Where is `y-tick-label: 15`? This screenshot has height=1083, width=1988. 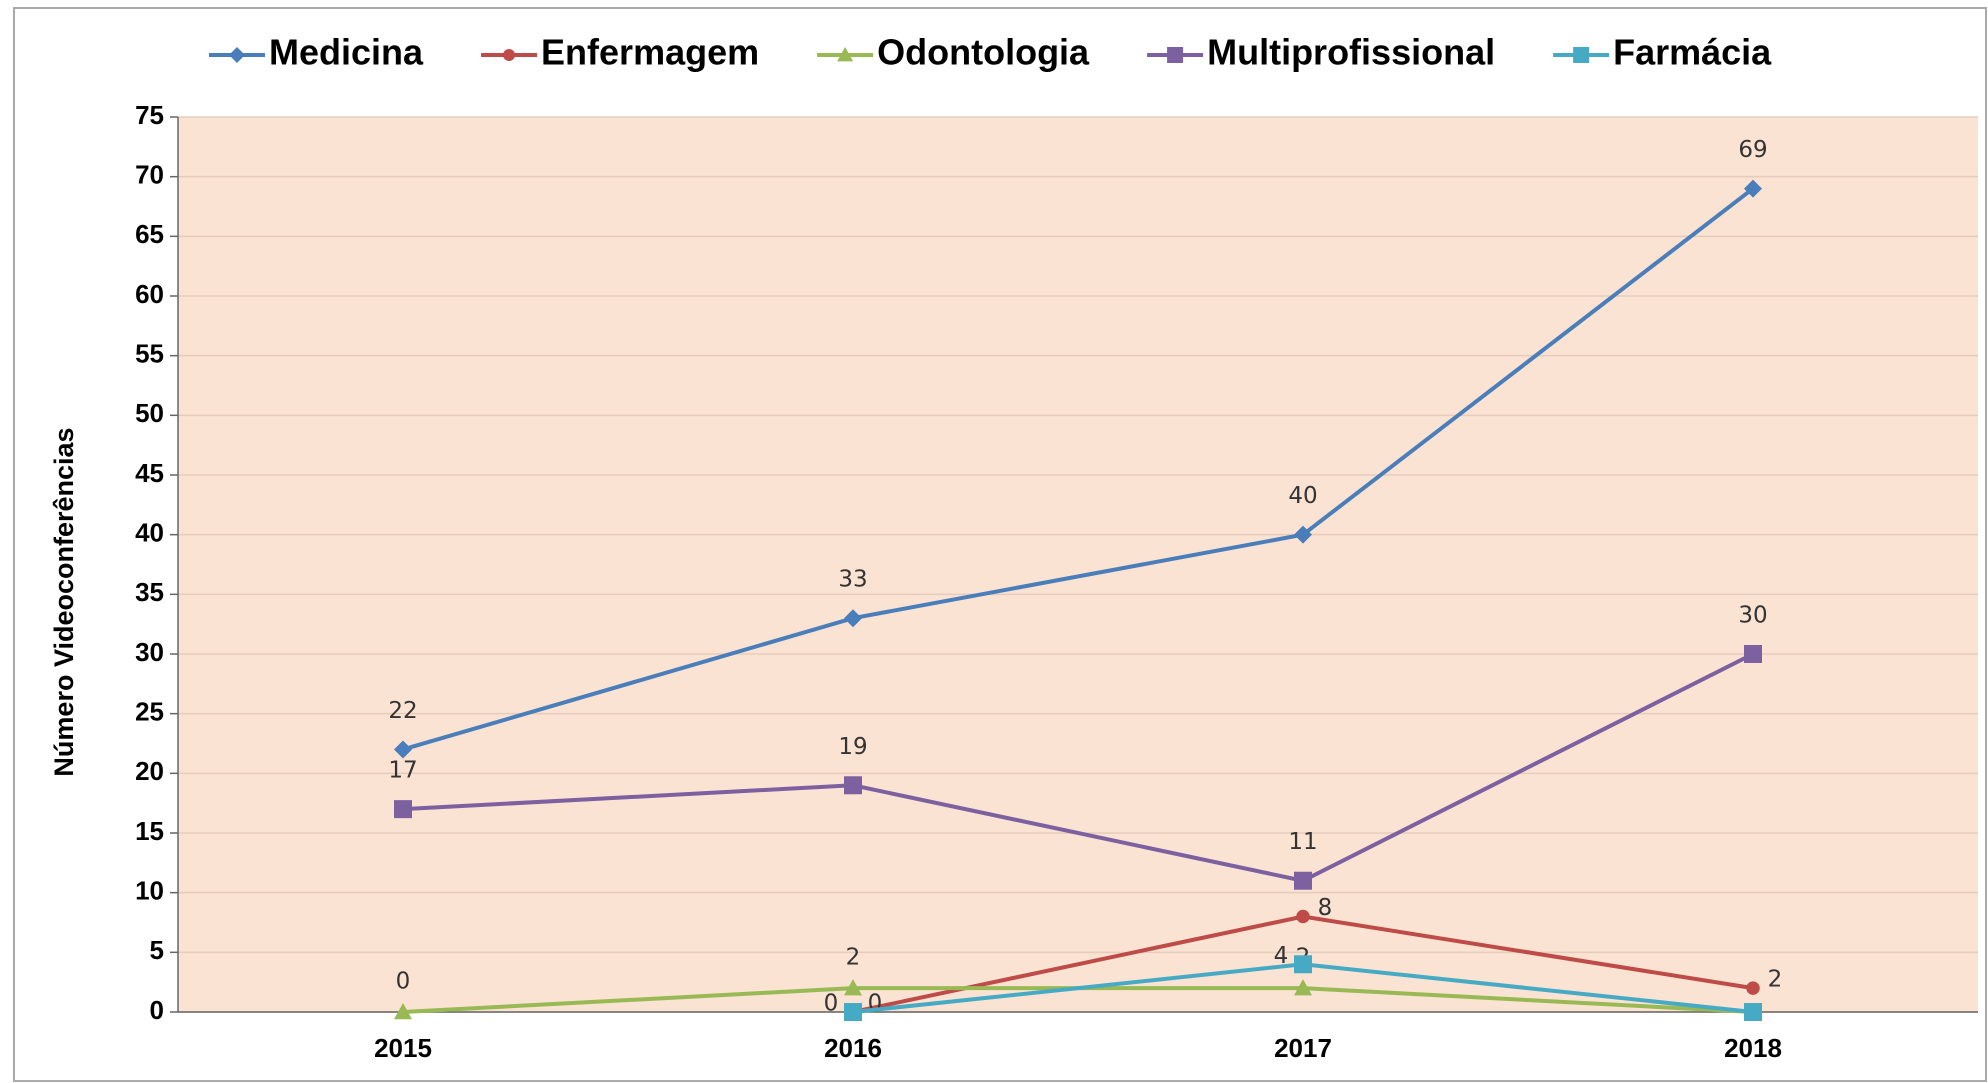
y-tick-label: 15 is located at coordinates (149, 831).